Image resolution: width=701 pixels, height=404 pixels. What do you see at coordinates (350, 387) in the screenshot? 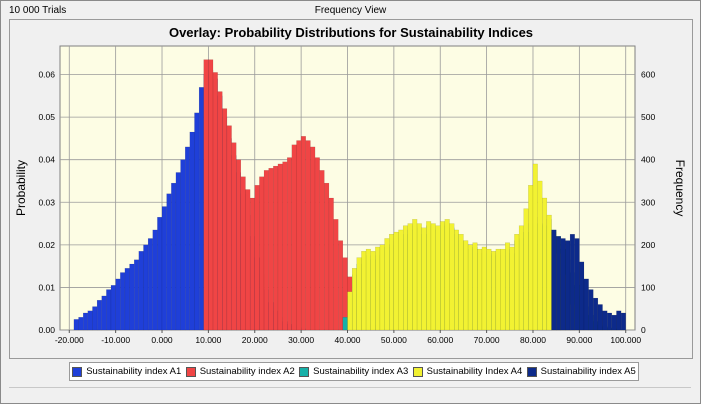
I see `bottom-divider` at bounding box center [350, 387].